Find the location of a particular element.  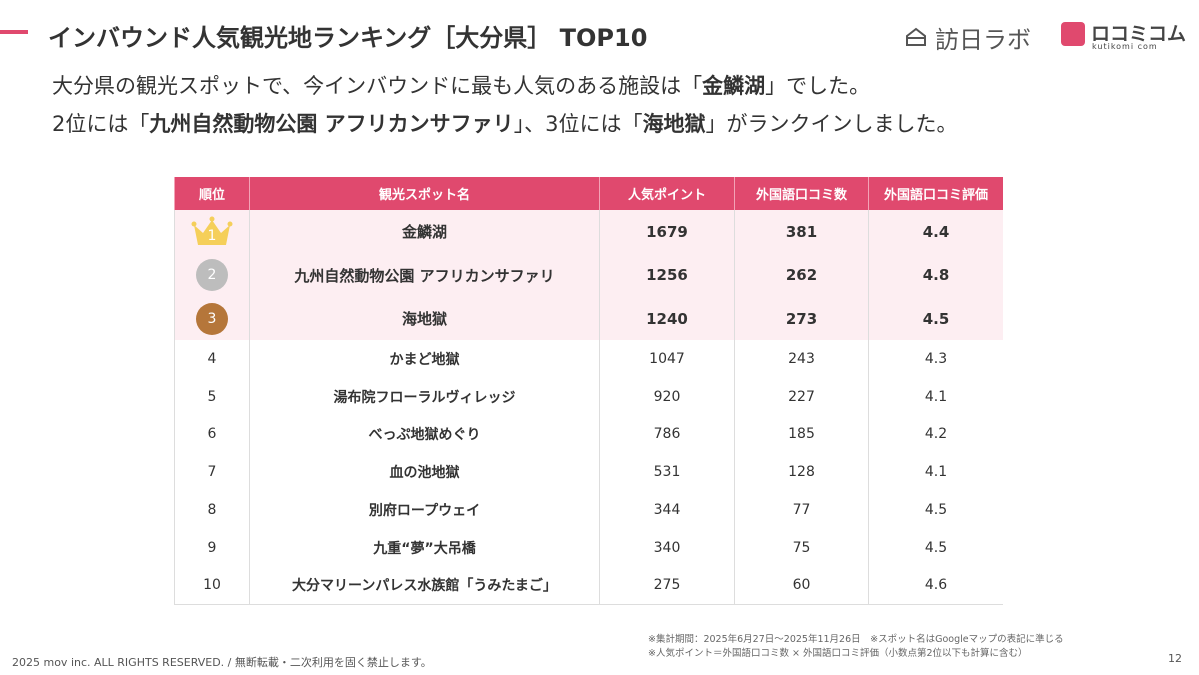

cell-text: 786 is located at coordinates (667, 434).